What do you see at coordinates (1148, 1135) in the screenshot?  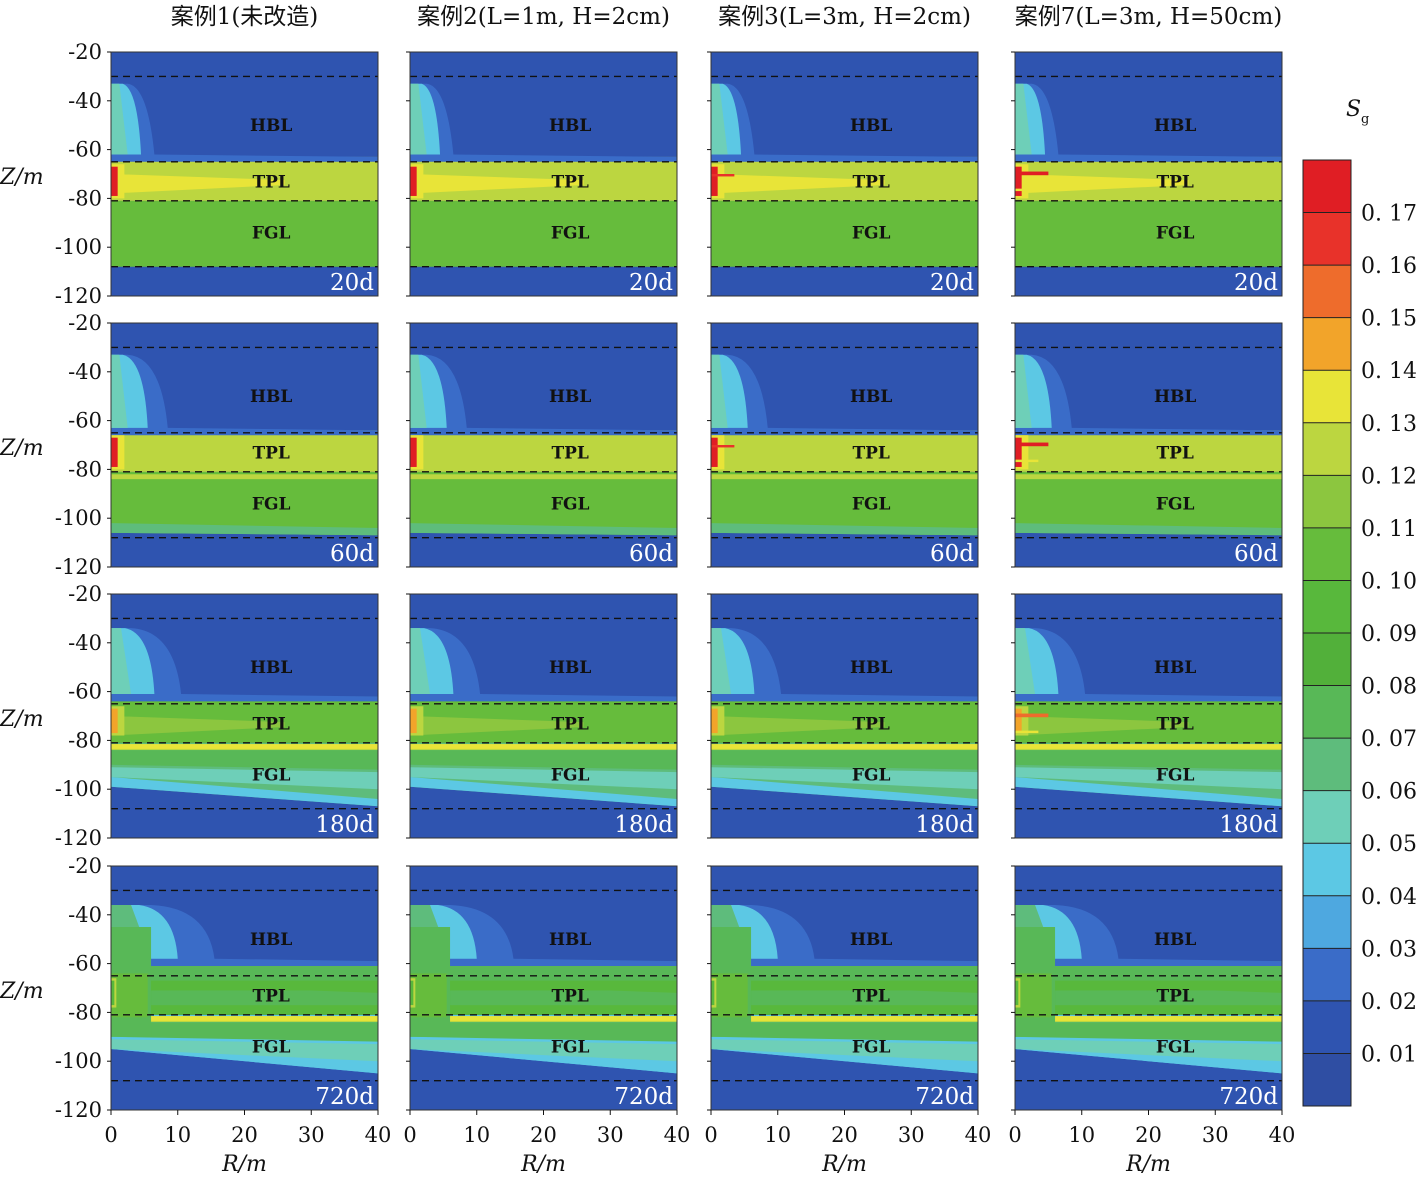 I see `x-tick-label: 20` at bounding box center [1148, 1135].